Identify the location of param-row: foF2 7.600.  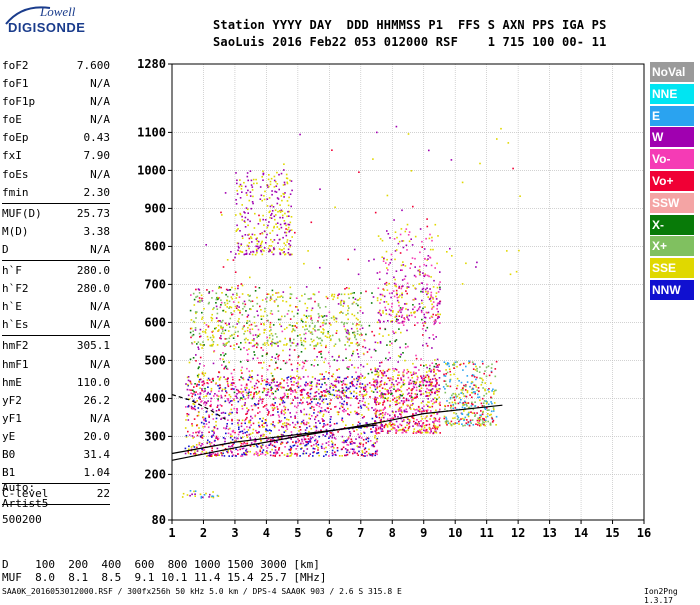
(56, 66).